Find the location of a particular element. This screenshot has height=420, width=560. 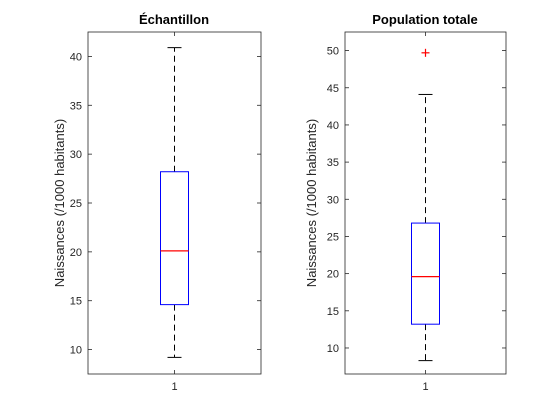

plot-title: Population totale is located at coordinates (424, 19).